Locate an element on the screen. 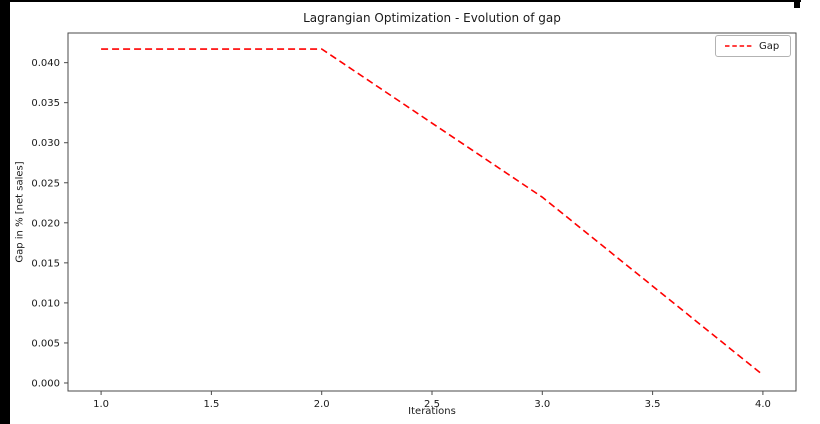  y-tick-label: 0.035 is located at coordinates (45, 103).